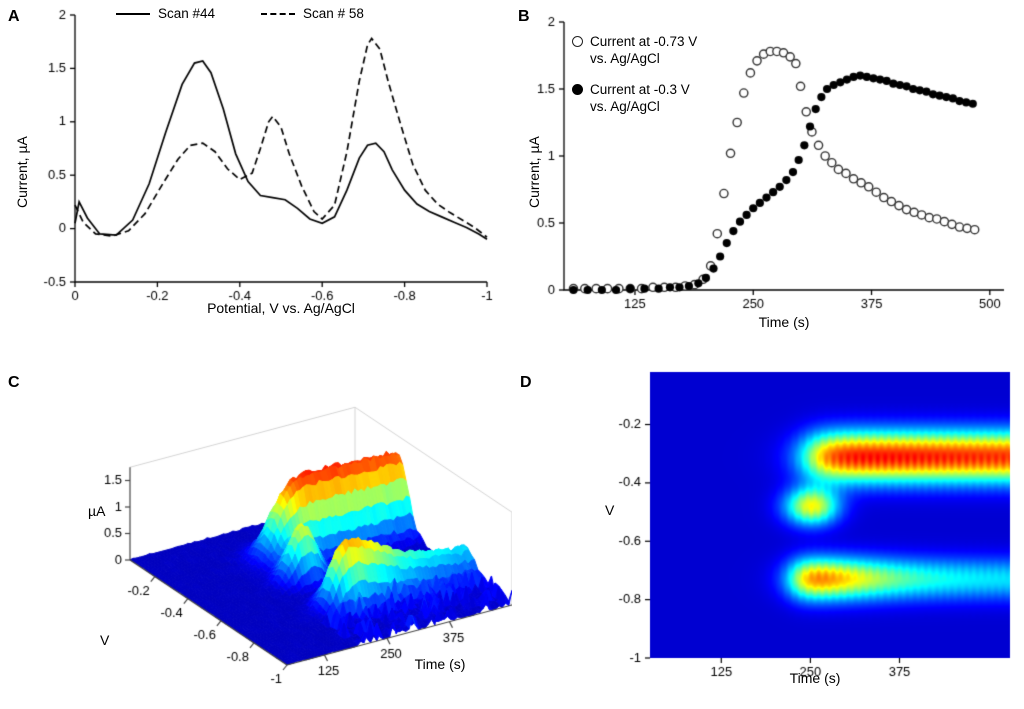  I want to click on legend-item-open: Current at -0.73 V vs. Ag/AgCl, so click(641, 51).